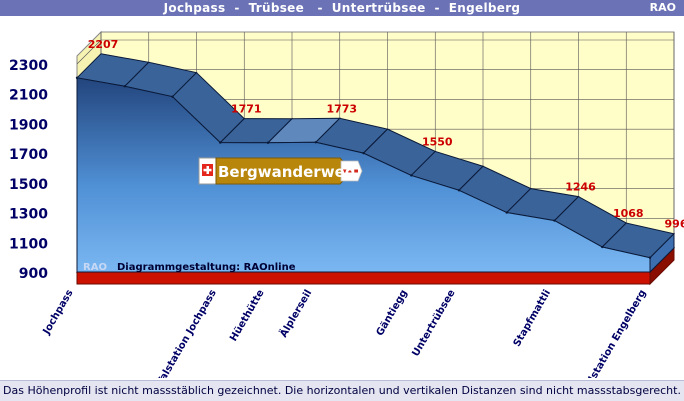 This screenshot has width=684, height=401. Describe the element at coordinates (628, 213) in the screenshot. I see `data-label: 1068` at that location.